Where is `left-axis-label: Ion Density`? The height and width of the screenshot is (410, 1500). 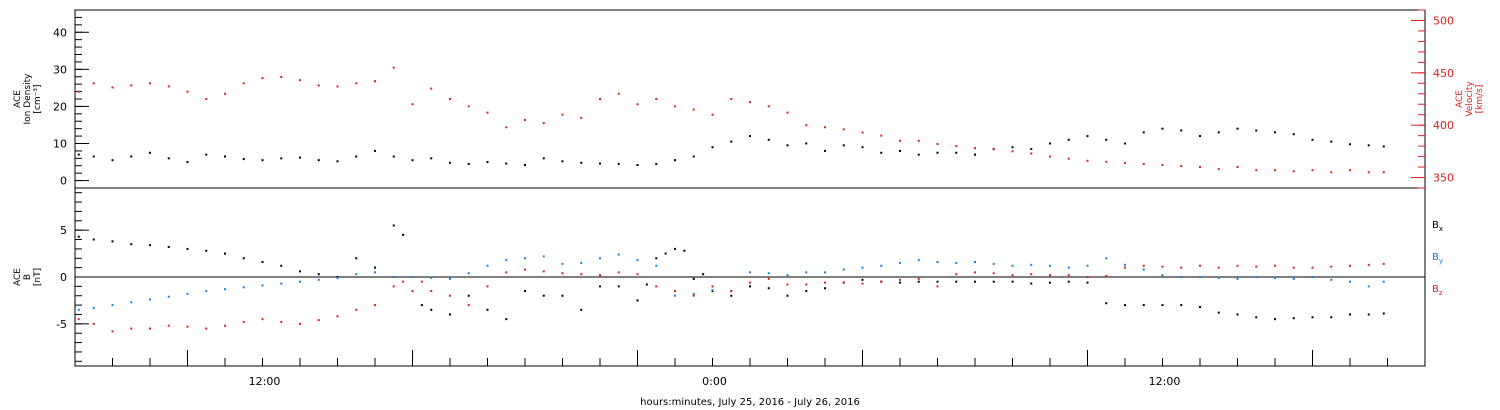
left-axis-label: Ion Density is located at coordinates (28, 99).